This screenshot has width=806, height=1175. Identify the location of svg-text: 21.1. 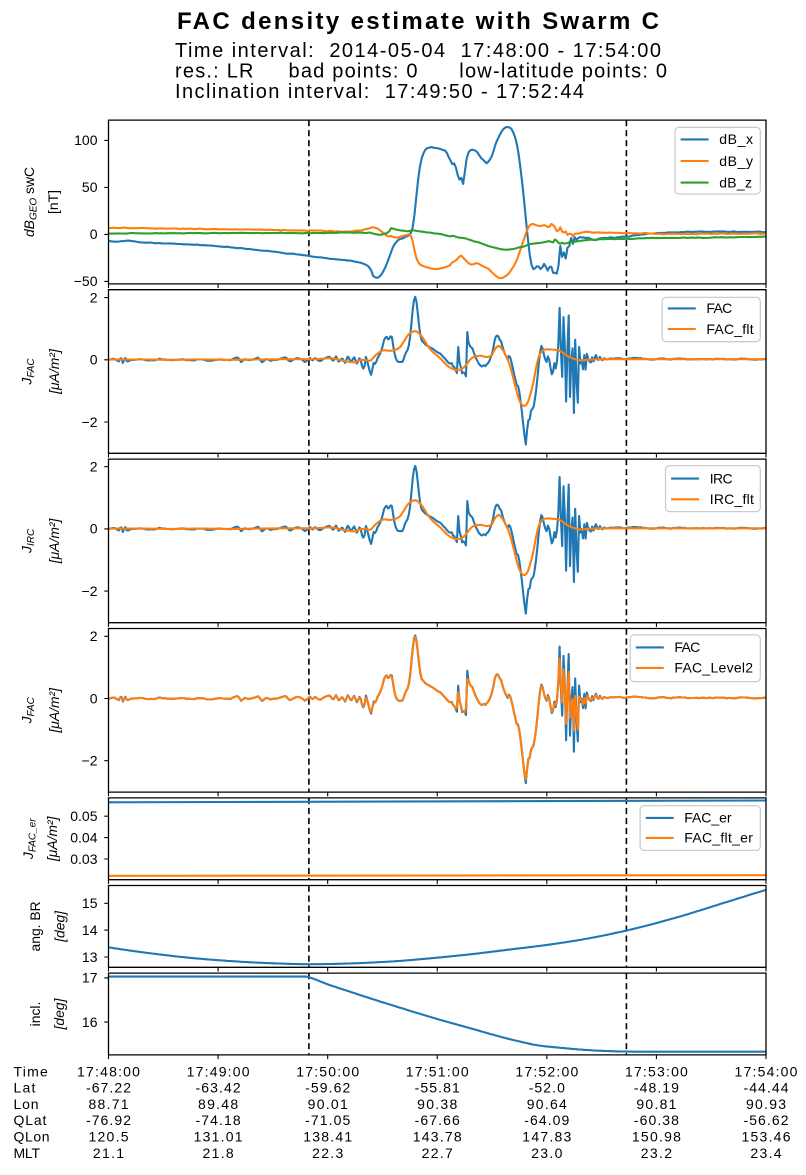
(108, 1153).